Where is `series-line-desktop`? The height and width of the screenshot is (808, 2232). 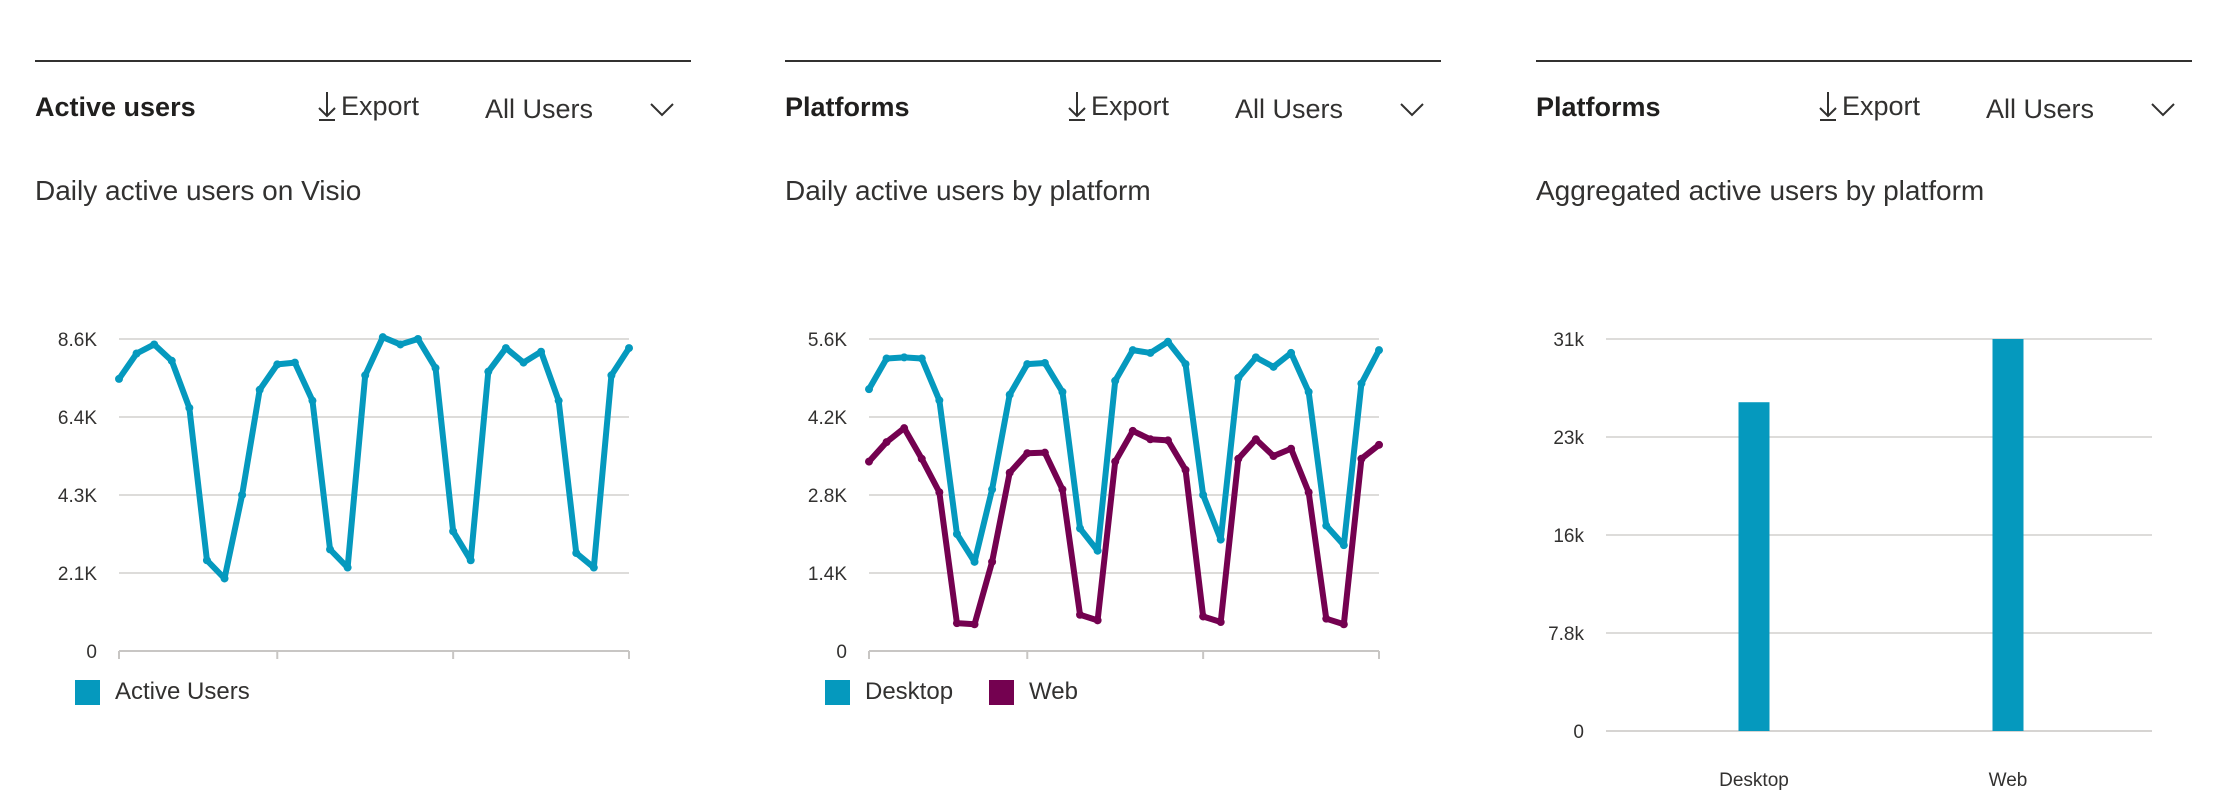 series-line-desktop is located at coordinates (1124, 451).